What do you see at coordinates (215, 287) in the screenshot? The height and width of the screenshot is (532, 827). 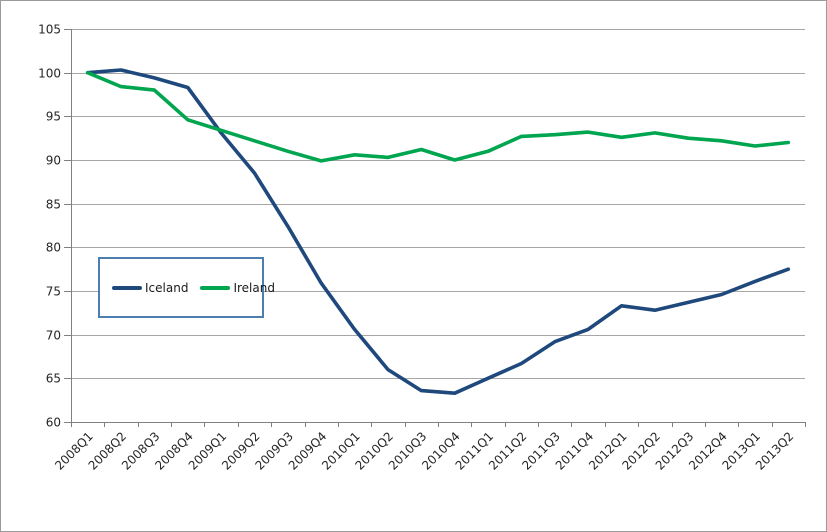 I see `ireland-line-swatch` at bounding box center [215, 287].